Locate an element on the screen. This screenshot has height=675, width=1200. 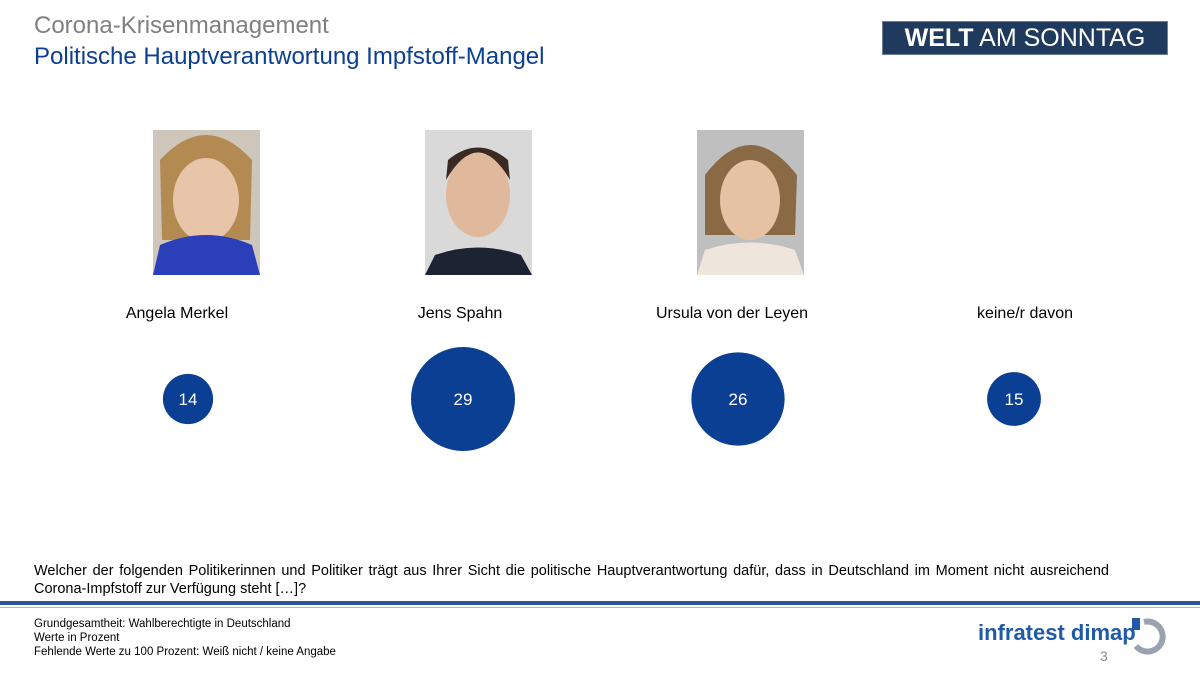
value-label: 26 is located at coordinates (738, 399).